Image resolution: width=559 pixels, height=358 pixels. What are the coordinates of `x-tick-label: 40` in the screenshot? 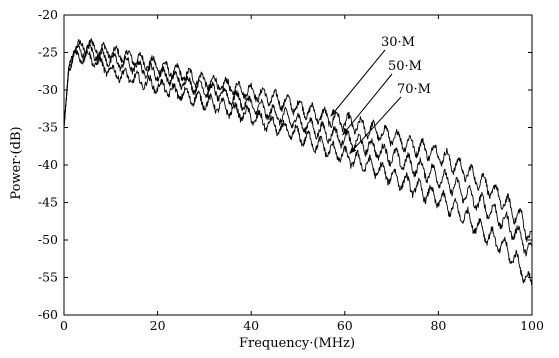 It's located at (251, 325).